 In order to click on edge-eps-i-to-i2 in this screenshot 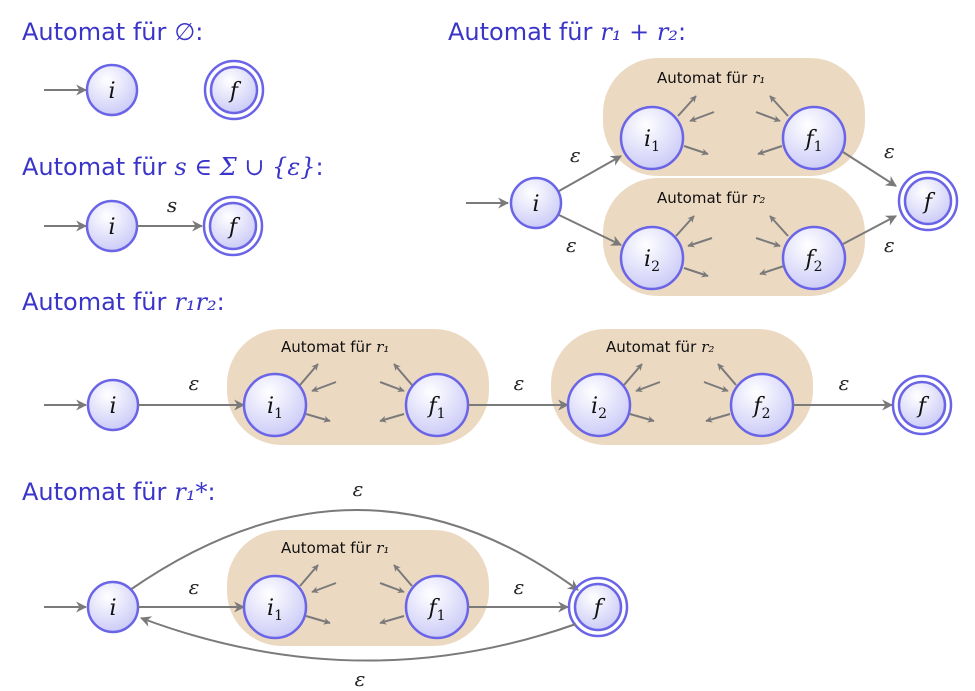, I will do `click(590, 230)`.